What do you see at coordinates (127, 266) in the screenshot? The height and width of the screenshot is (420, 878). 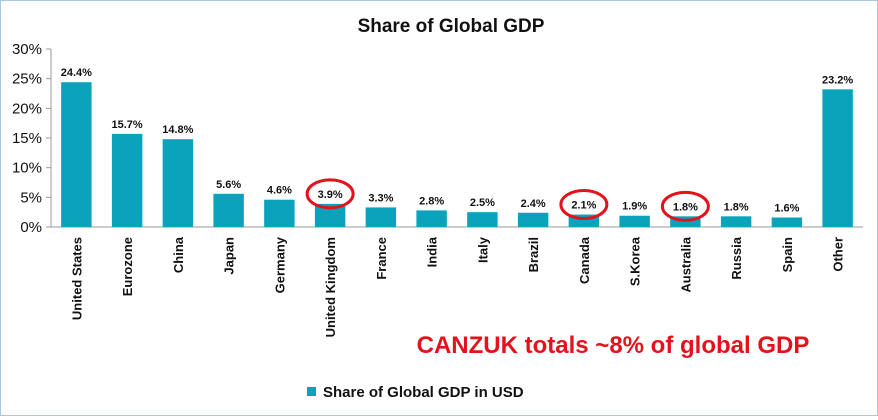 I see `x-tick-label: Eurozone` at bounding box center [127, 266].